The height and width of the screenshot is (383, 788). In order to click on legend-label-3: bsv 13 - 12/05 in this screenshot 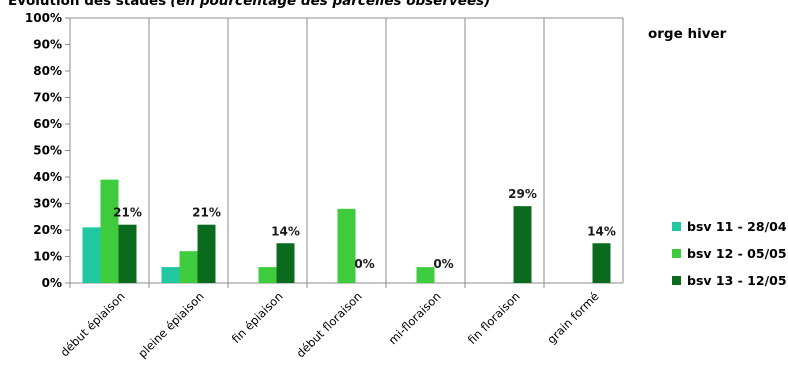, I will do `click(737, 280)`.